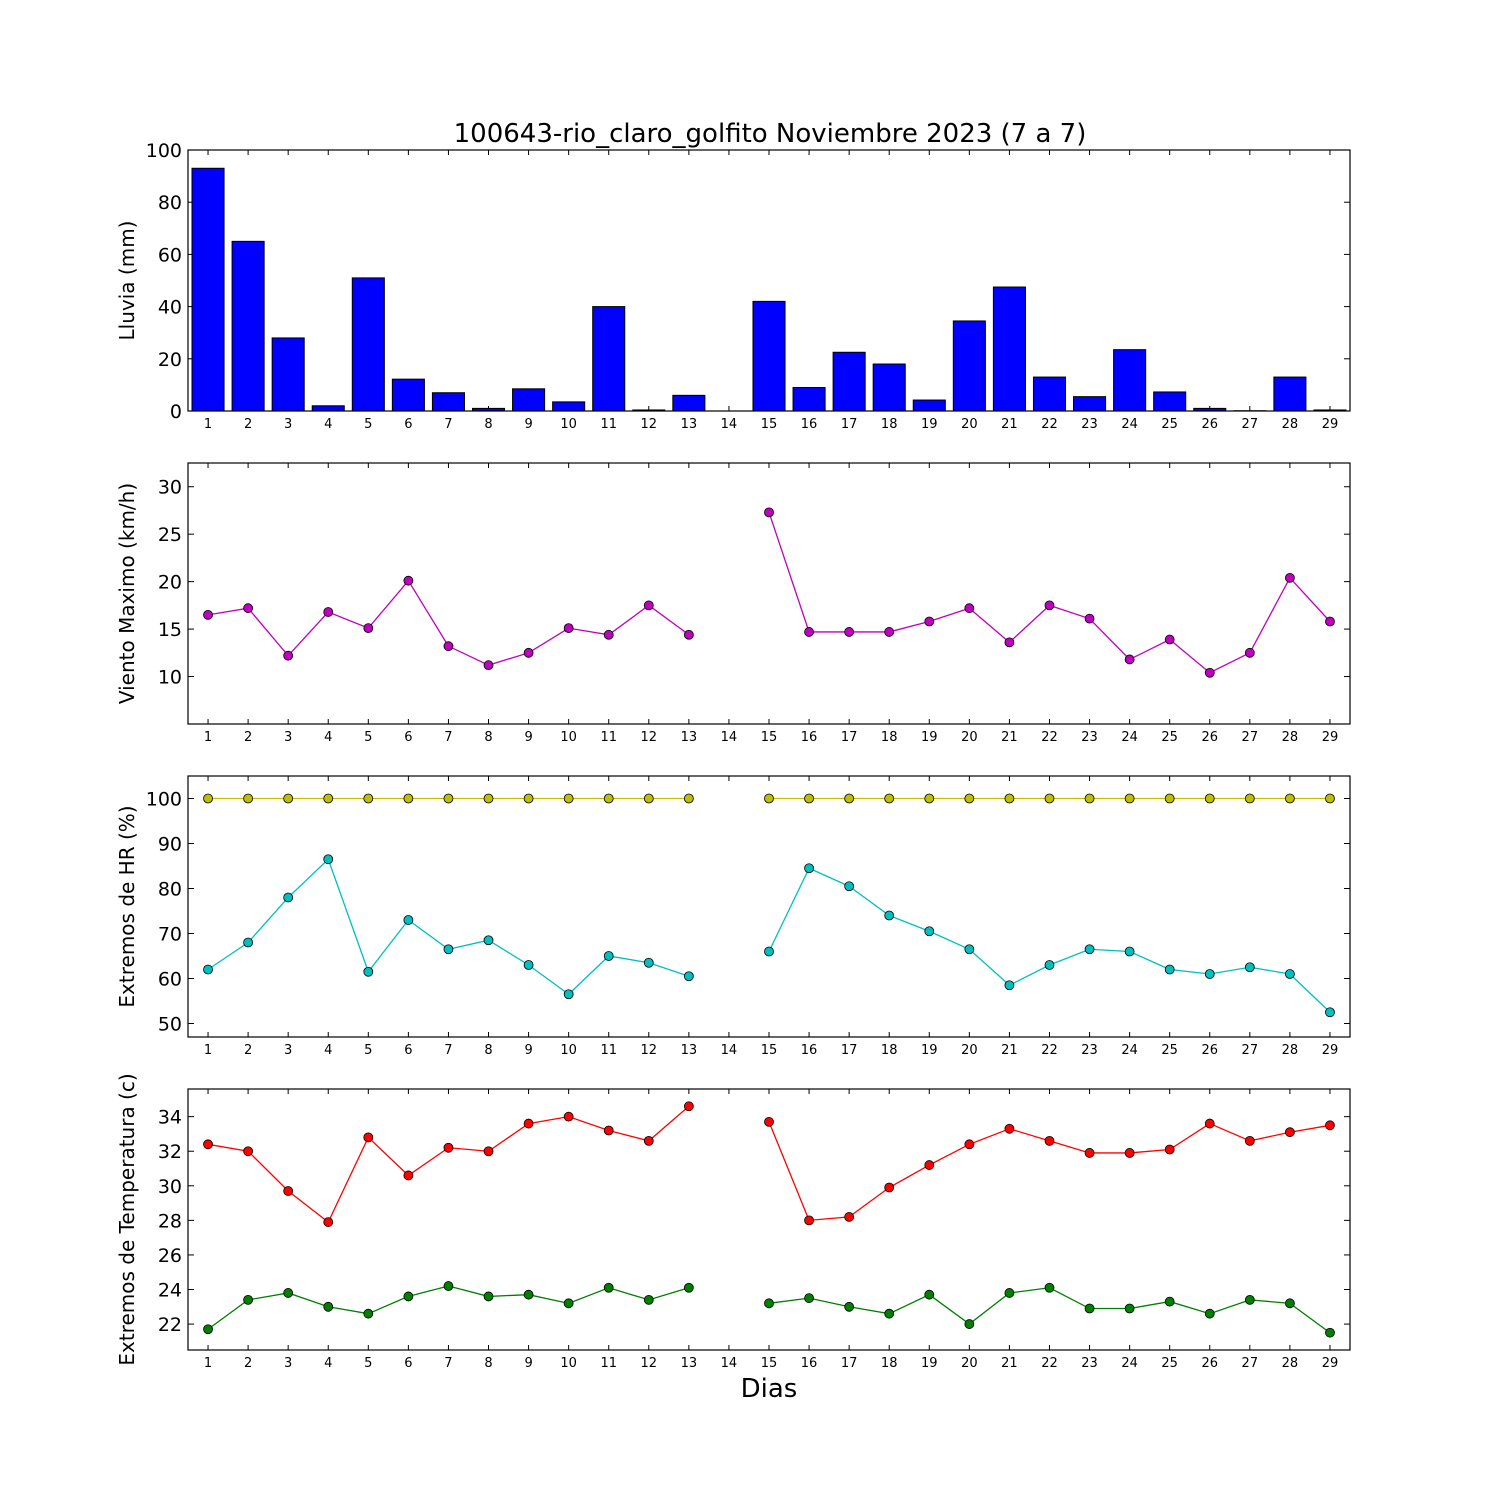 This screenshot has height=1500, width=1500. I want to click on x-tick-label: 12, so click(649, 424).